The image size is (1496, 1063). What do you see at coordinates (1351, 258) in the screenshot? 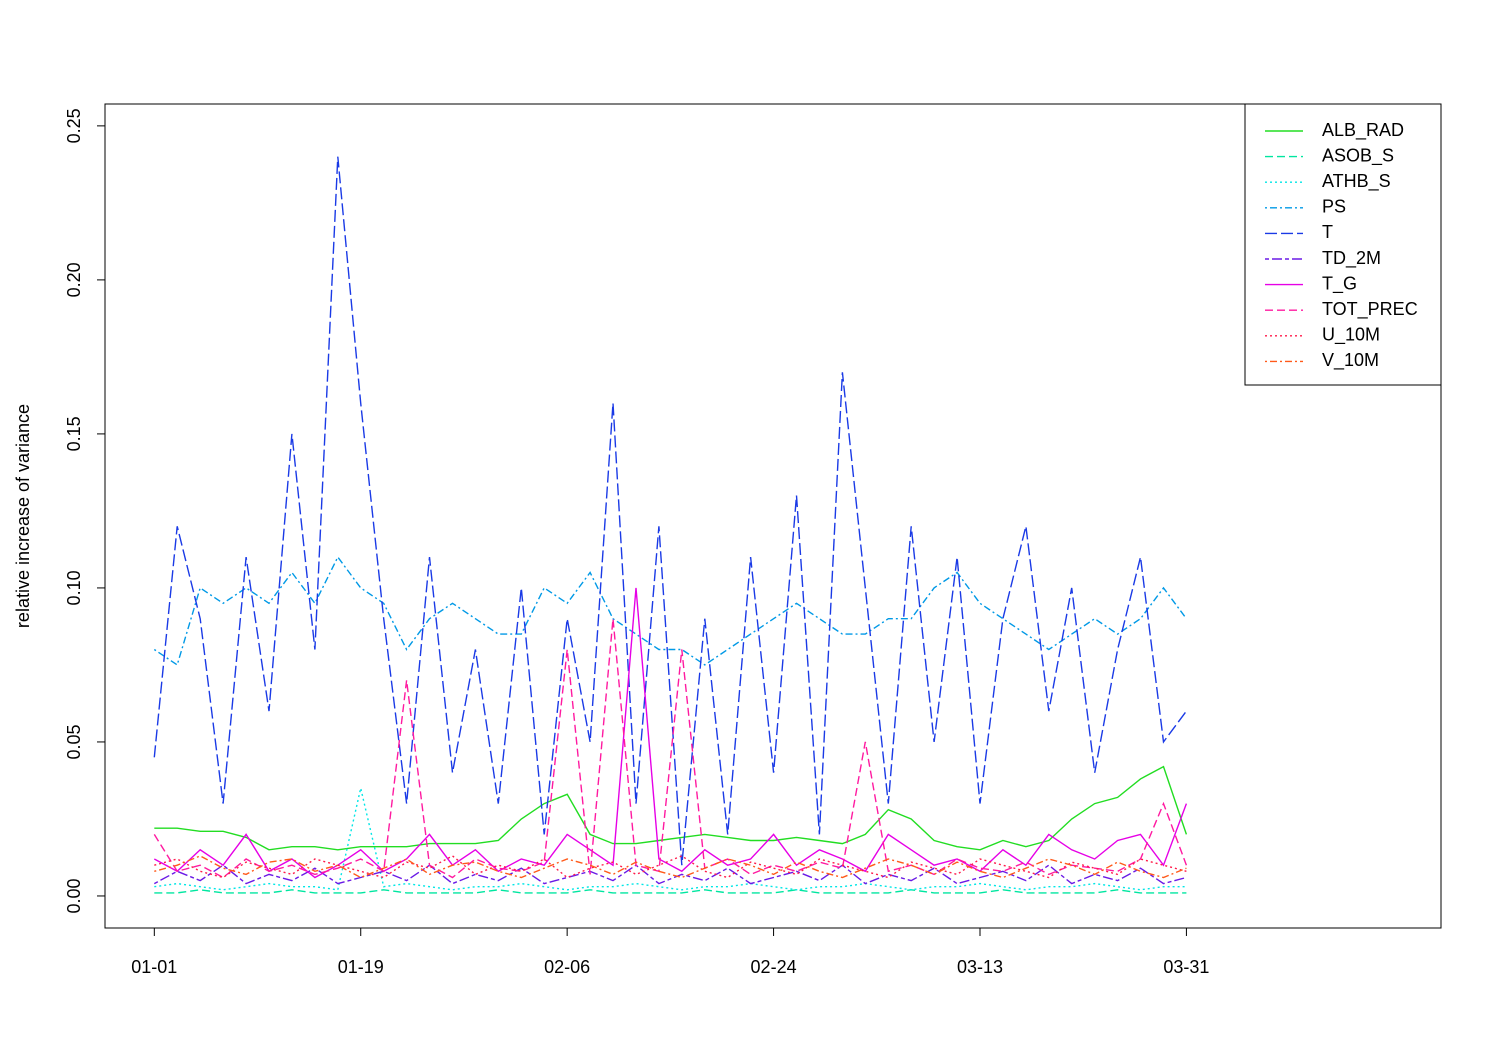
I see `legend-label: TD_2M` at bounding box center [1351, 258].